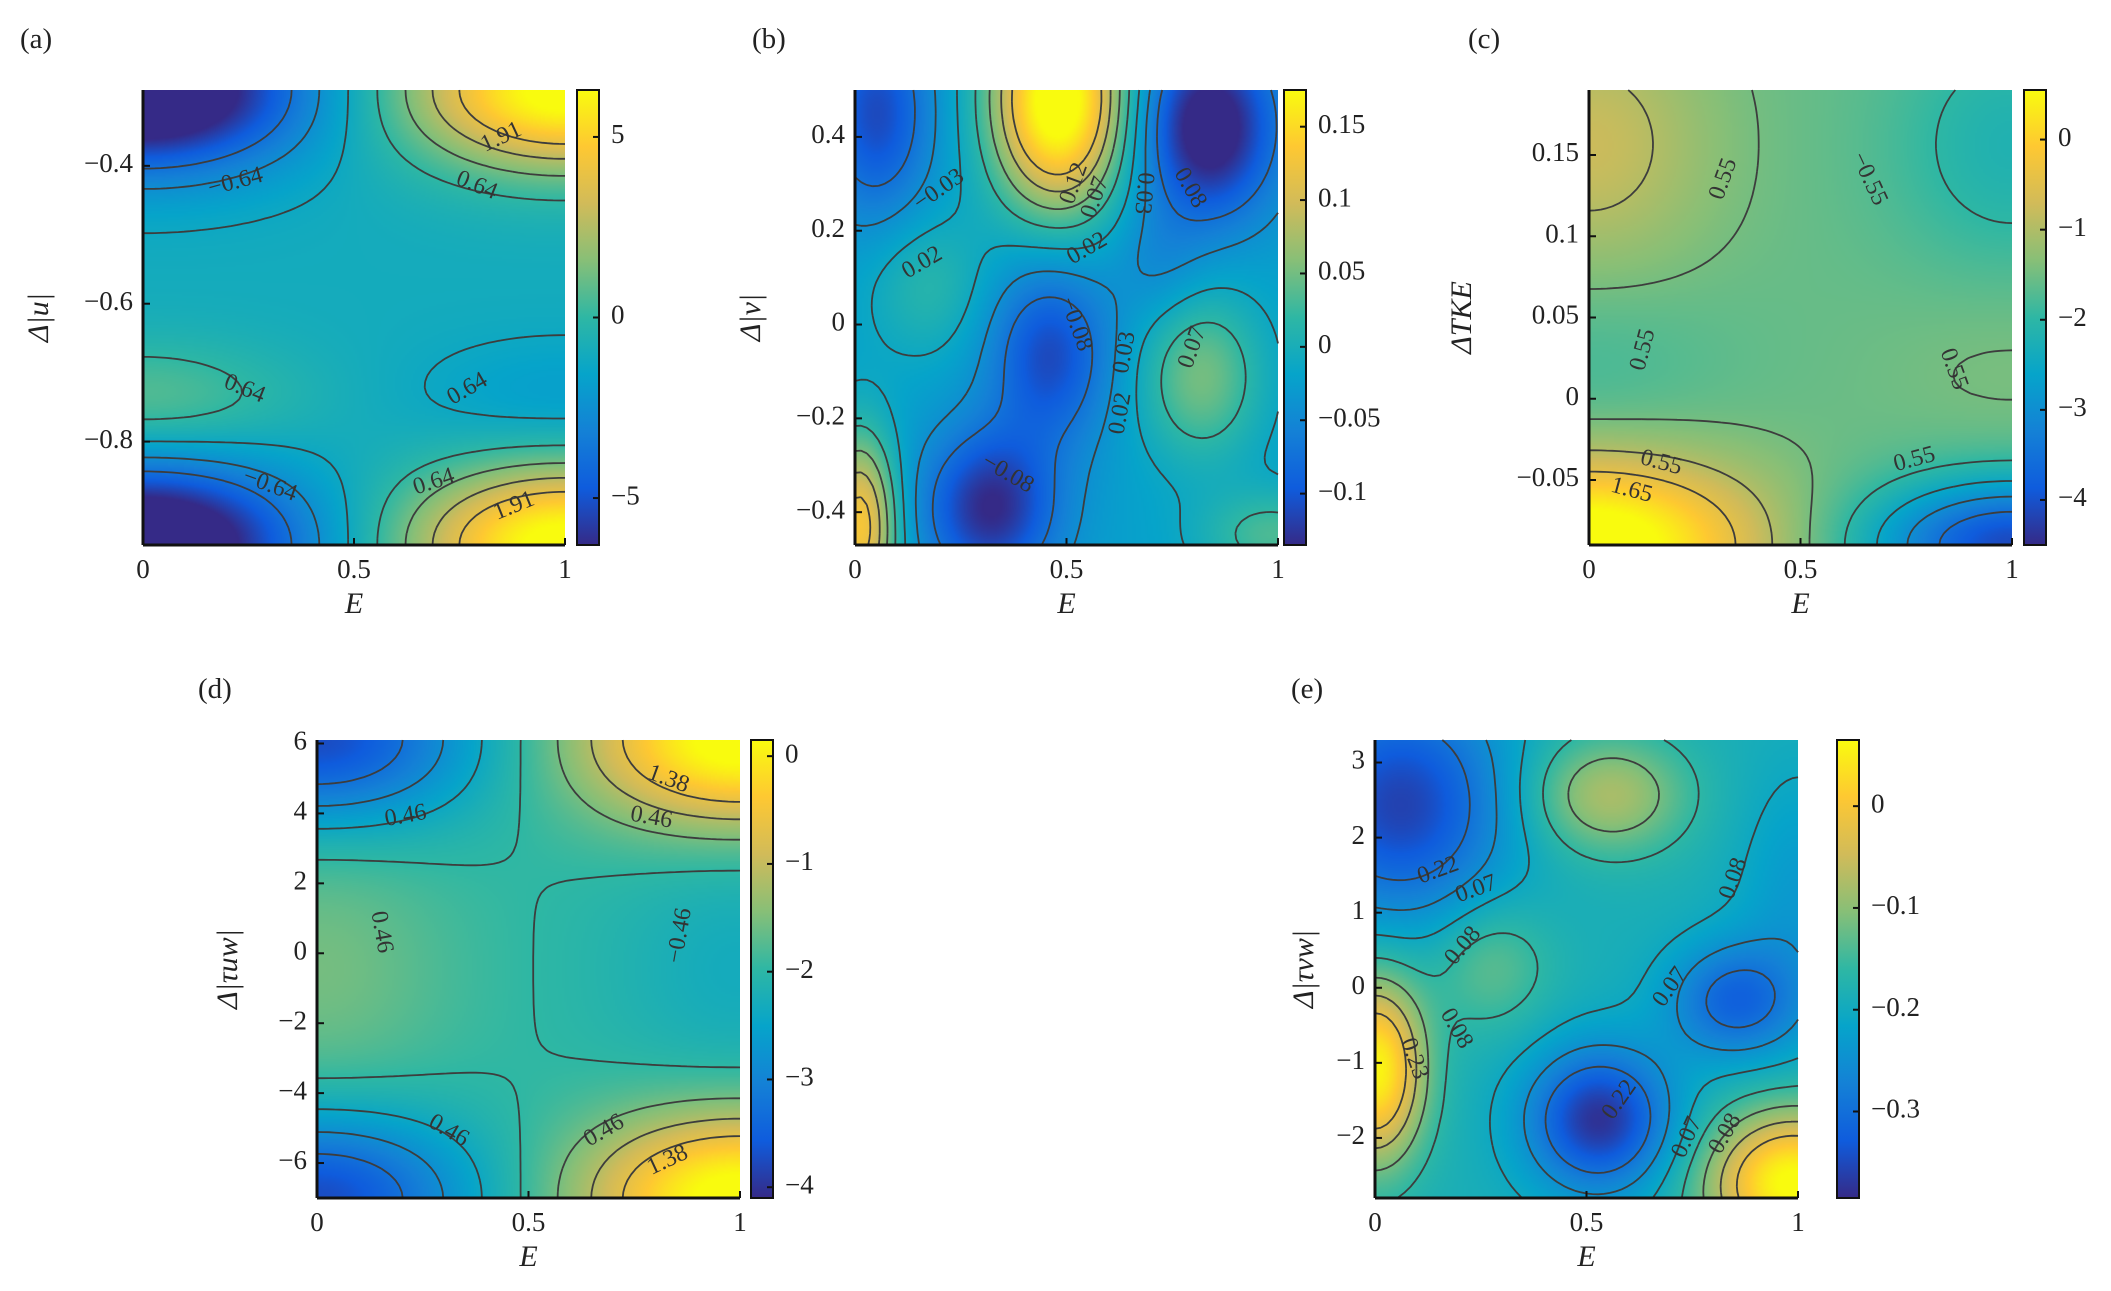  What do you see at coordinates (750, 318) in the screenshot?
I see `y-axis-label-b: Δ|v|` at bounding box center [750, 318].